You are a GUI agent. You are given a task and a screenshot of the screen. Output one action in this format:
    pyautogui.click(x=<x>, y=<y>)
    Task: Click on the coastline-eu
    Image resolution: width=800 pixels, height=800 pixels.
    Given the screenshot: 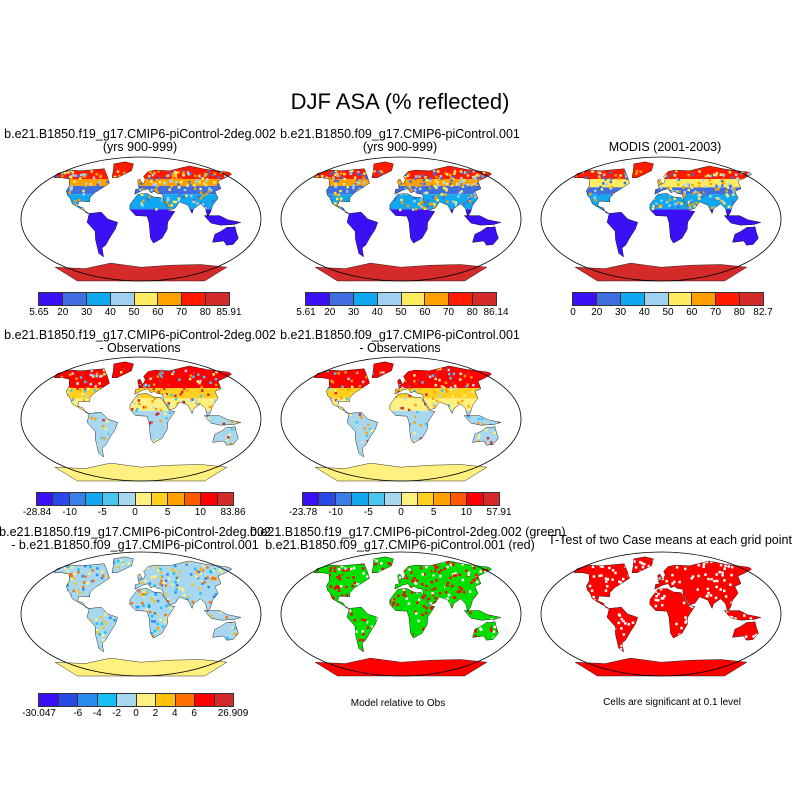 What is the action you would take?
    pyautogui.click(x=703, y=191)
    